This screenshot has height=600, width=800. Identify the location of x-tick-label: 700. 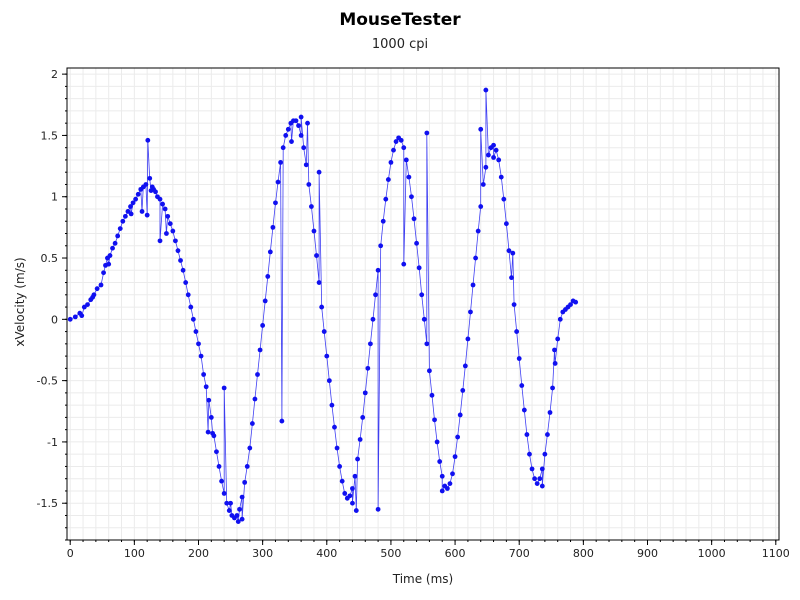
(519, 553).